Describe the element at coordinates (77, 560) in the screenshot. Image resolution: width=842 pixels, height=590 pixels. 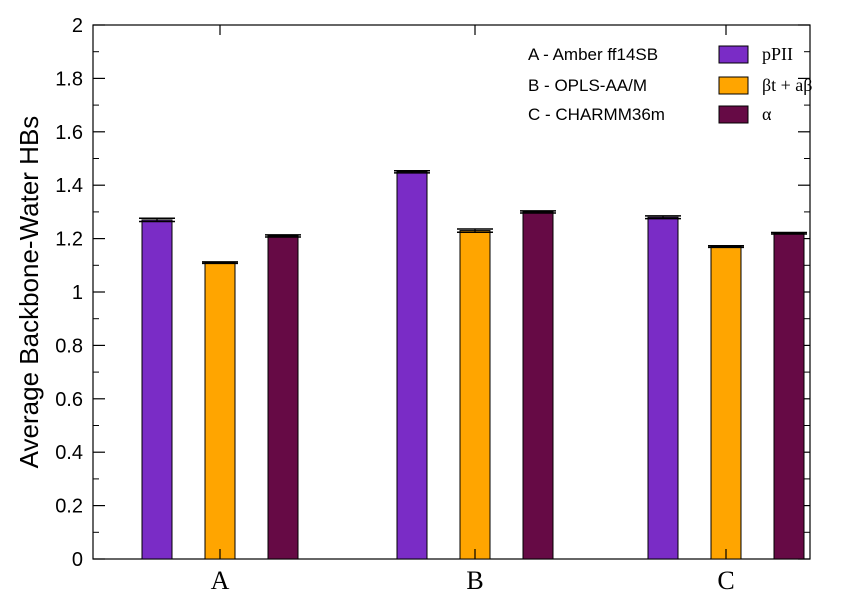
I see `y-tick-label: 0` at that location.